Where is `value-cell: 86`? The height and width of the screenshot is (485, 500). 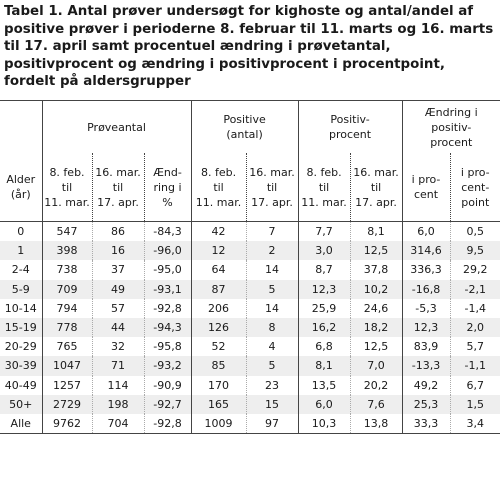 value-cell: 86 is located at coordinates (117, 231).